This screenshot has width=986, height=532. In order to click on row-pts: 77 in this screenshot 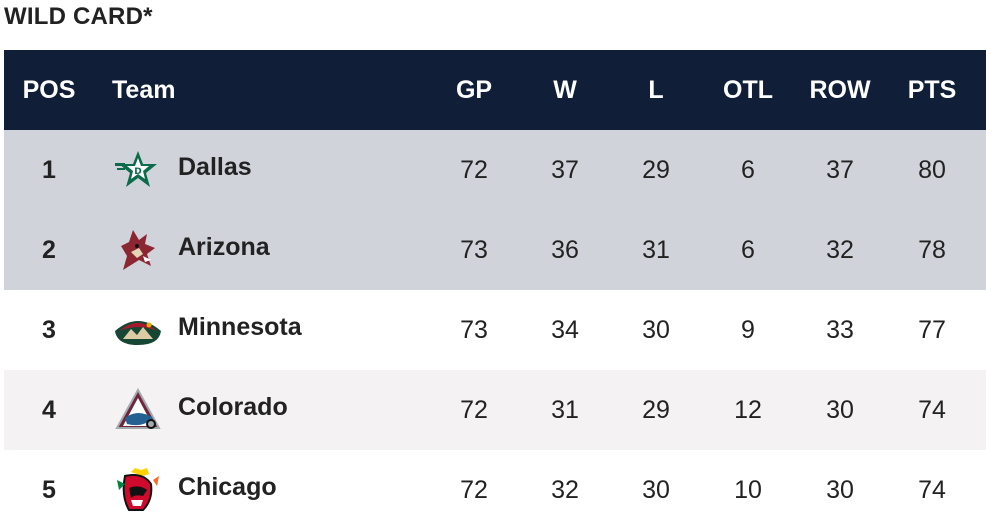, I will do `click(932, 329)`.